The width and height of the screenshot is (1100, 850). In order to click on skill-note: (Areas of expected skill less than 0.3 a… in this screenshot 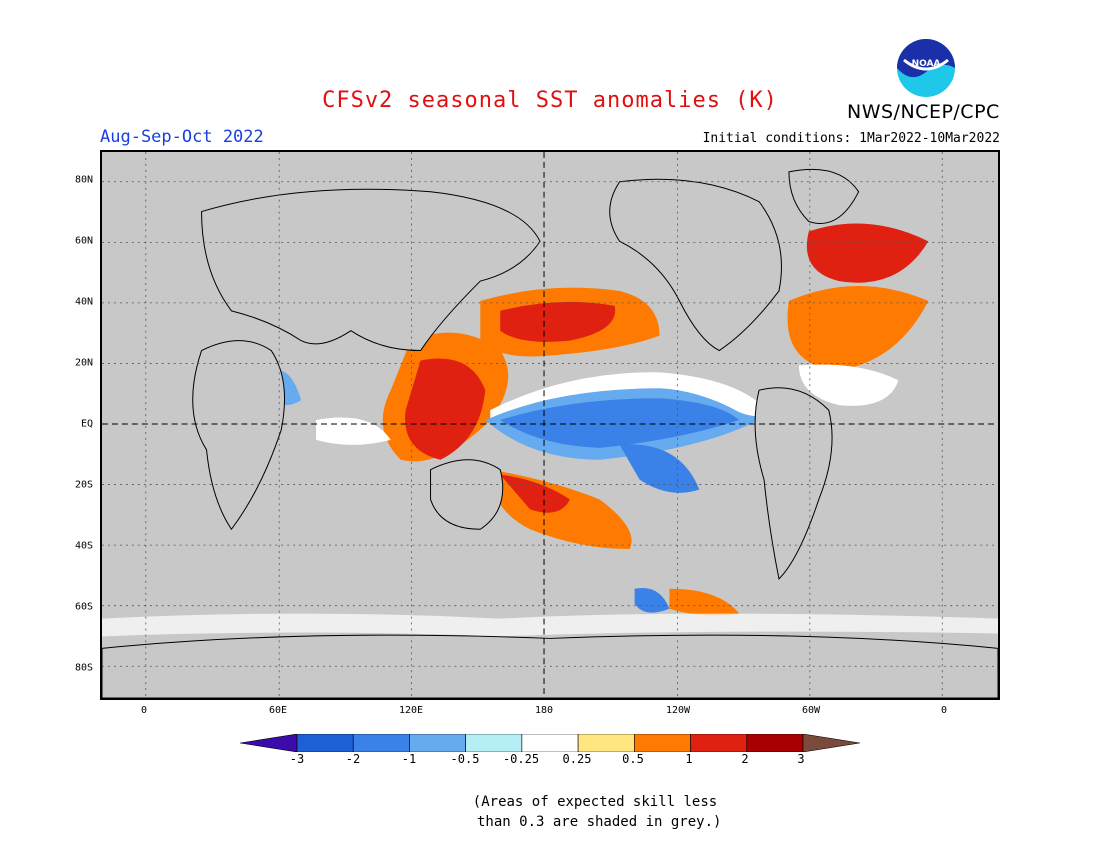, I will do `click(550, 812)`.